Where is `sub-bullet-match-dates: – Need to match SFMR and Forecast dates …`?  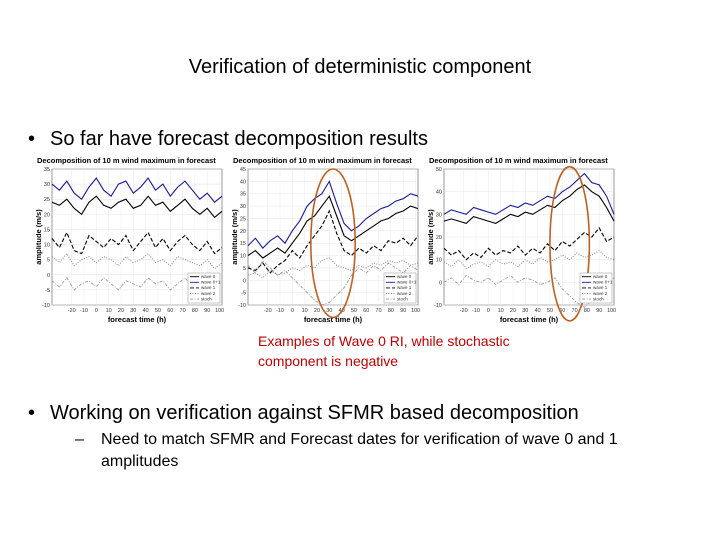
sub-bullet-match-dates: – Need to match SFMR and Forecast dates … is located at coordinates (385, 451).